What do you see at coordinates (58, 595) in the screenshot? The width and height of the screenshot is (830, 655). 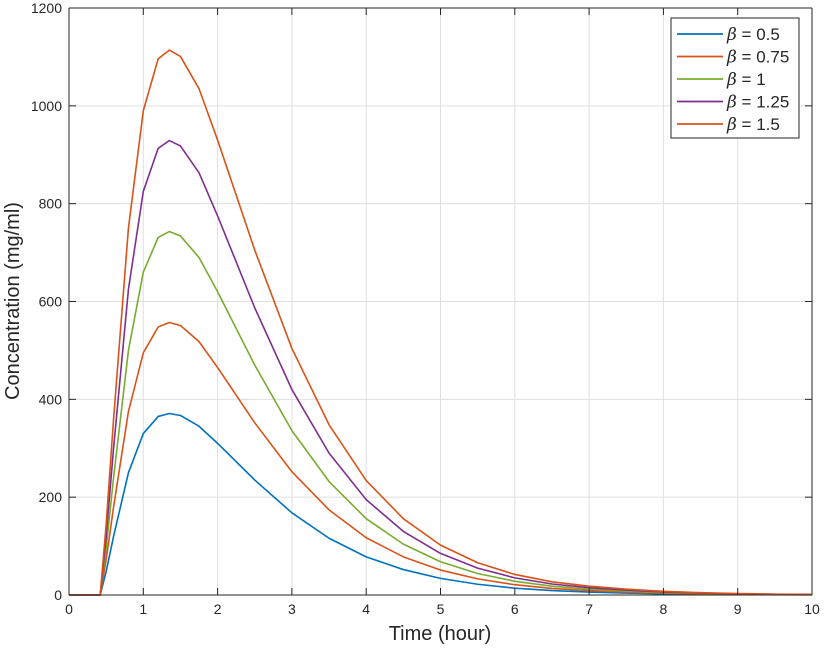 I see `y-tick-label: 0` at bounding box center [58, 595].